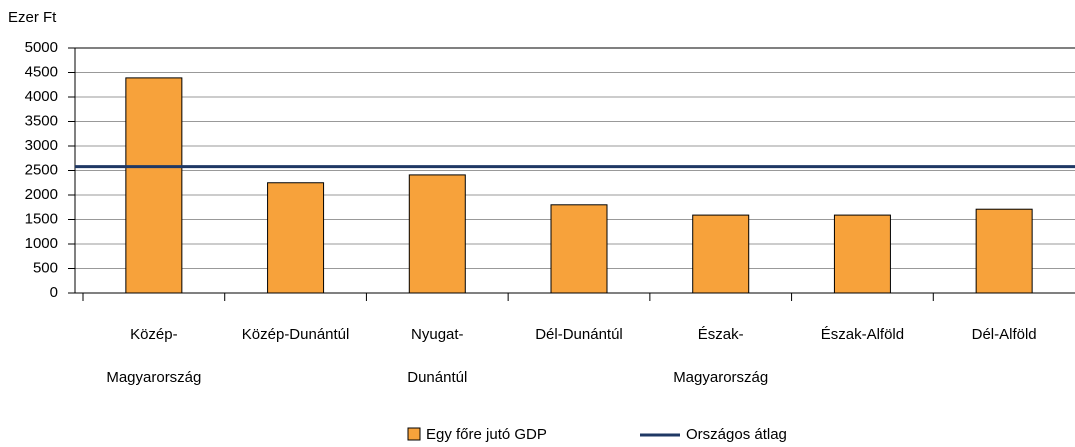 The width and height of the screenshot is (1075, 447). I want to click on y-tick-label: 4500, so click(41, 71).